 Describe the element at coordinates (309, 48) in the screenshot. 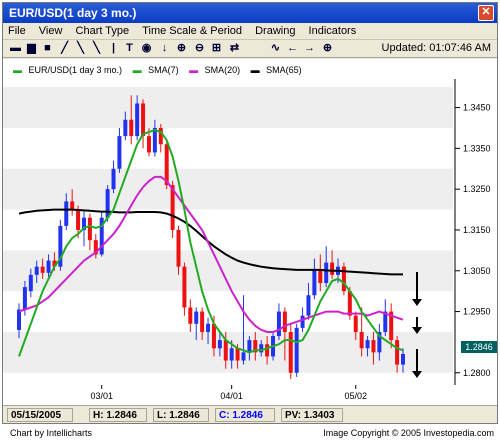

I see `arrow-right-icon: →` at that location.